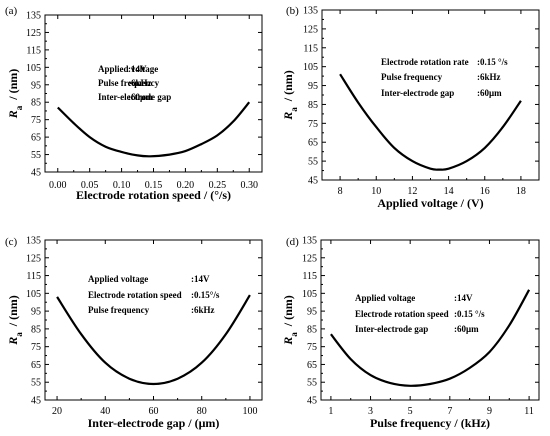 This screenshot has width=550, height=436. What do you see at coordinates (57, 411) in the screenshot?
I see `x-tick-label: 20` at bounding box center [57, 411].